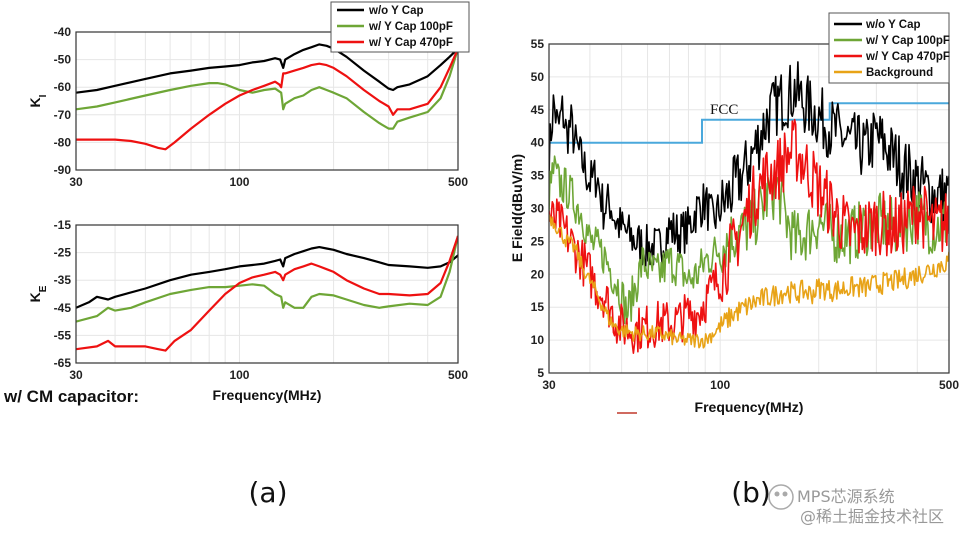  Describe the element at coordinates (43, 95) in the screenshot. I see `y-axis-label-sub: I` at that location.